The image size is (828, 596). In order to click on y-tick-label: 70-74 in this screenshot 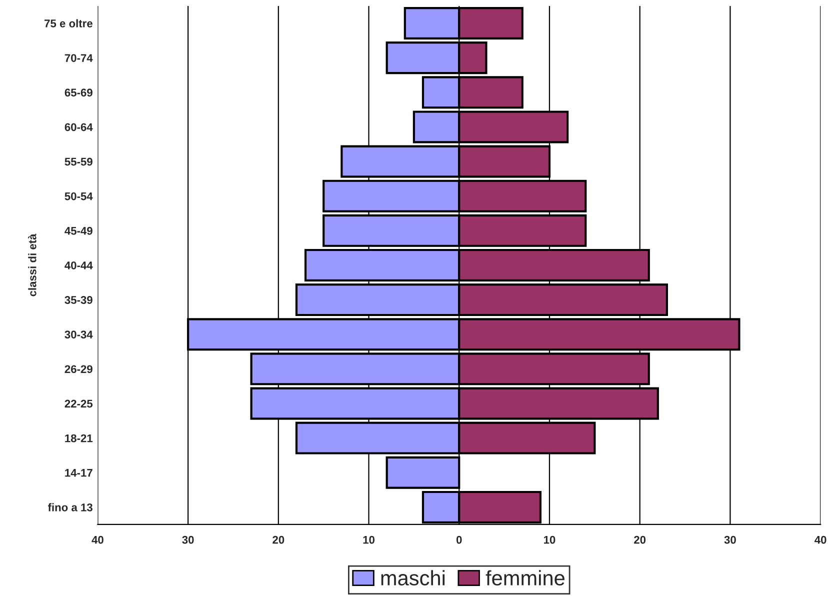, I will do `click(78, 58)`.